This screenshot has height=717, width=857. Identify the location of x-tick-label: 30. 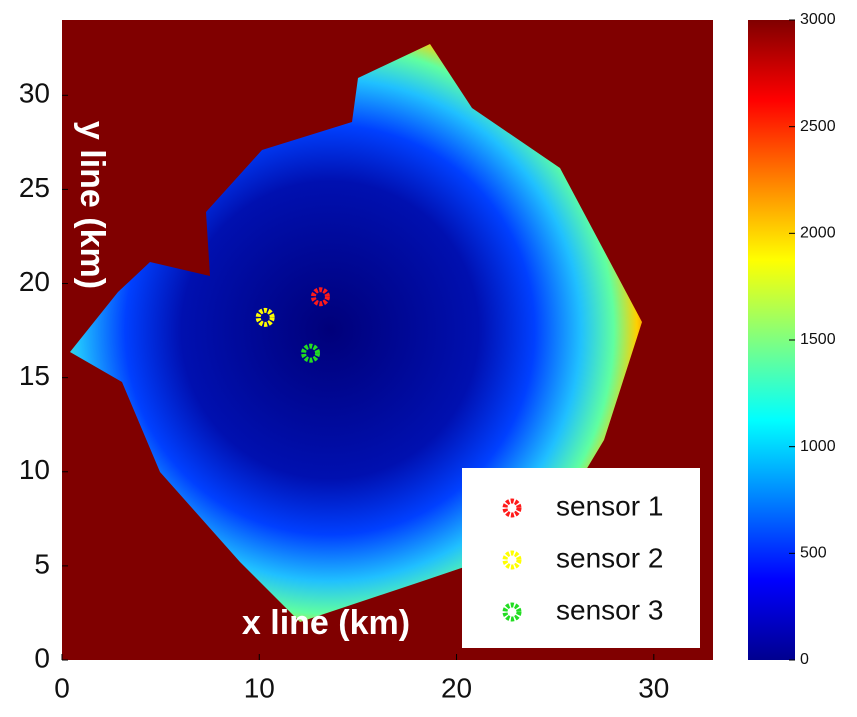
(653, 687).